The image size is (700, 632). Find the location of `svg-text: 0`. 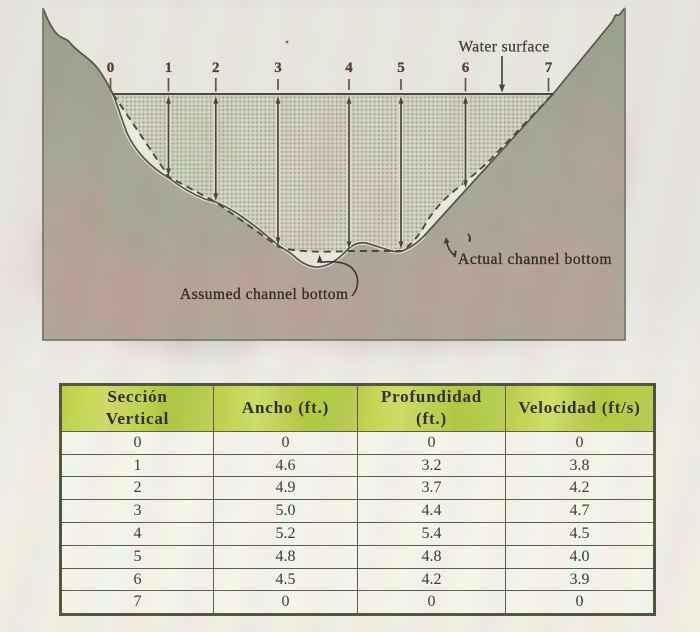

svg-text: 0 is located at coordinates (111, 68).